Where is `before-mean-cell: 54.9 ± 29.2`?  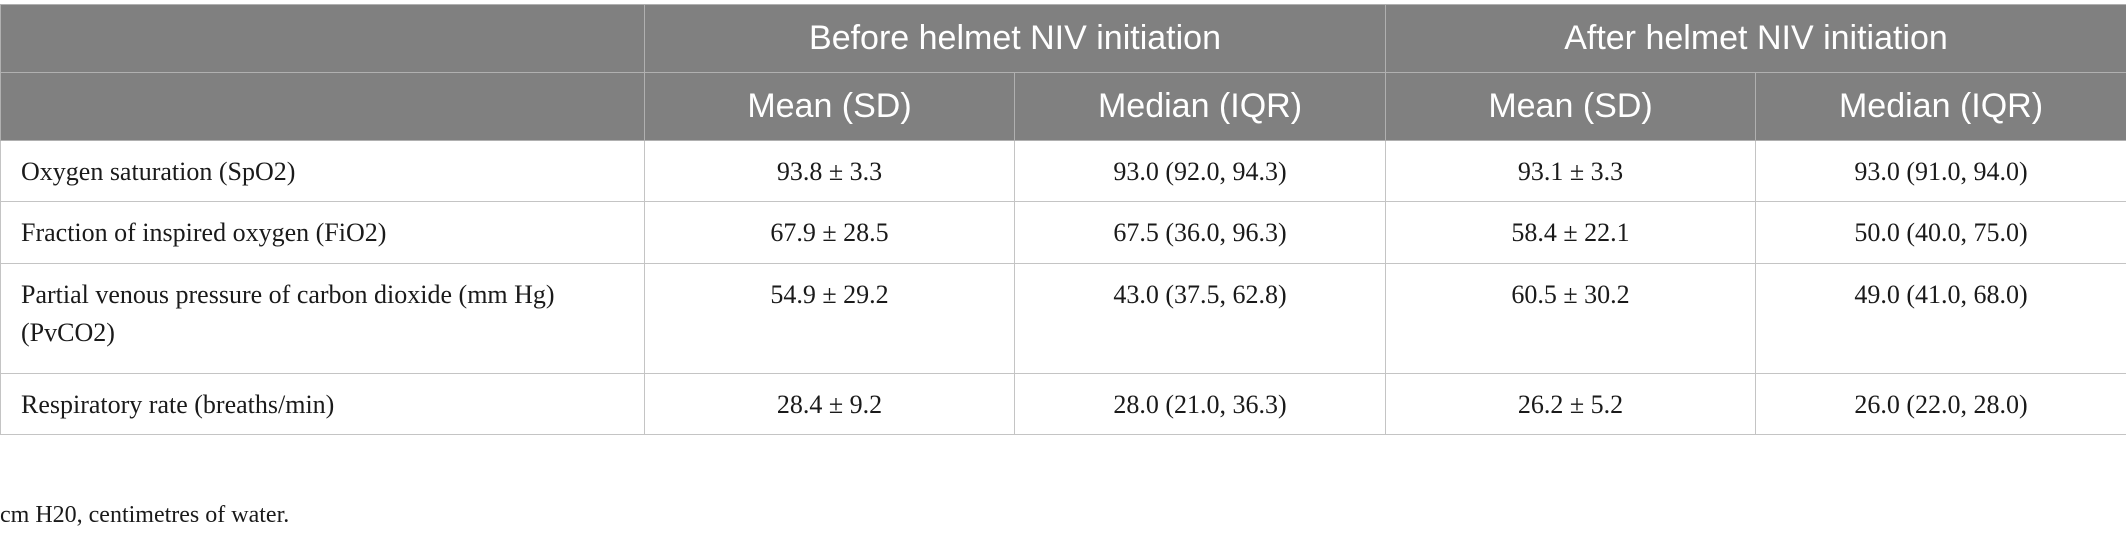
before-mean-cell: 54.9 ± 29.2 is located at coordinates (829, 318).